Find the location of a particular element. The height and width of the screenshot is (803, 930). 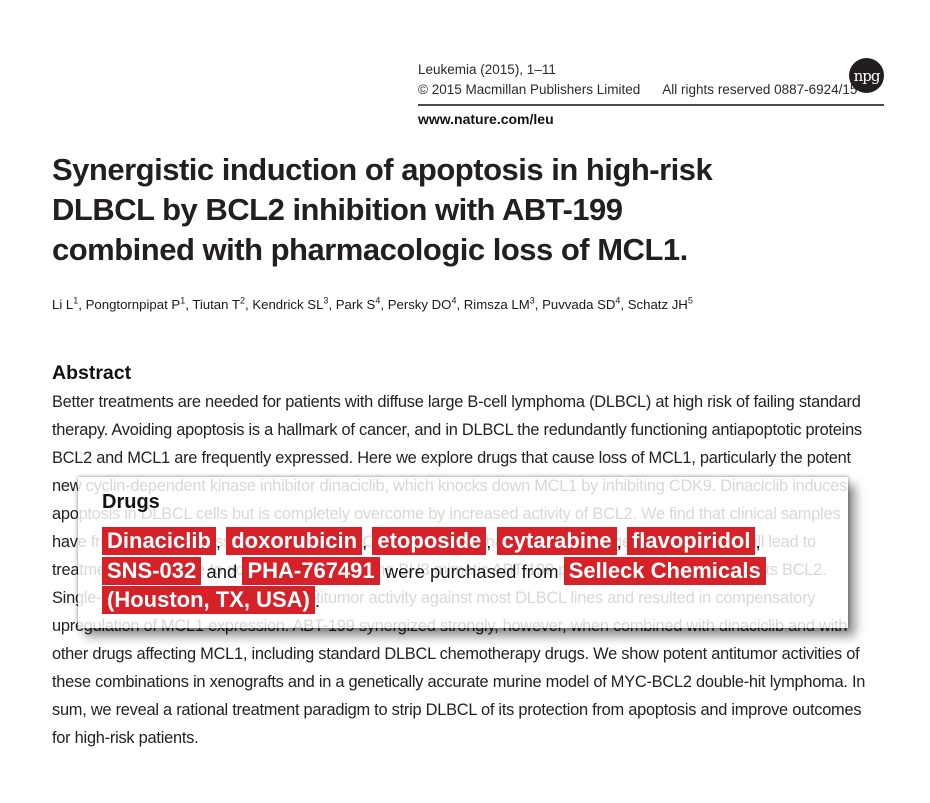

header-divider is located at coordinates (651, 105).